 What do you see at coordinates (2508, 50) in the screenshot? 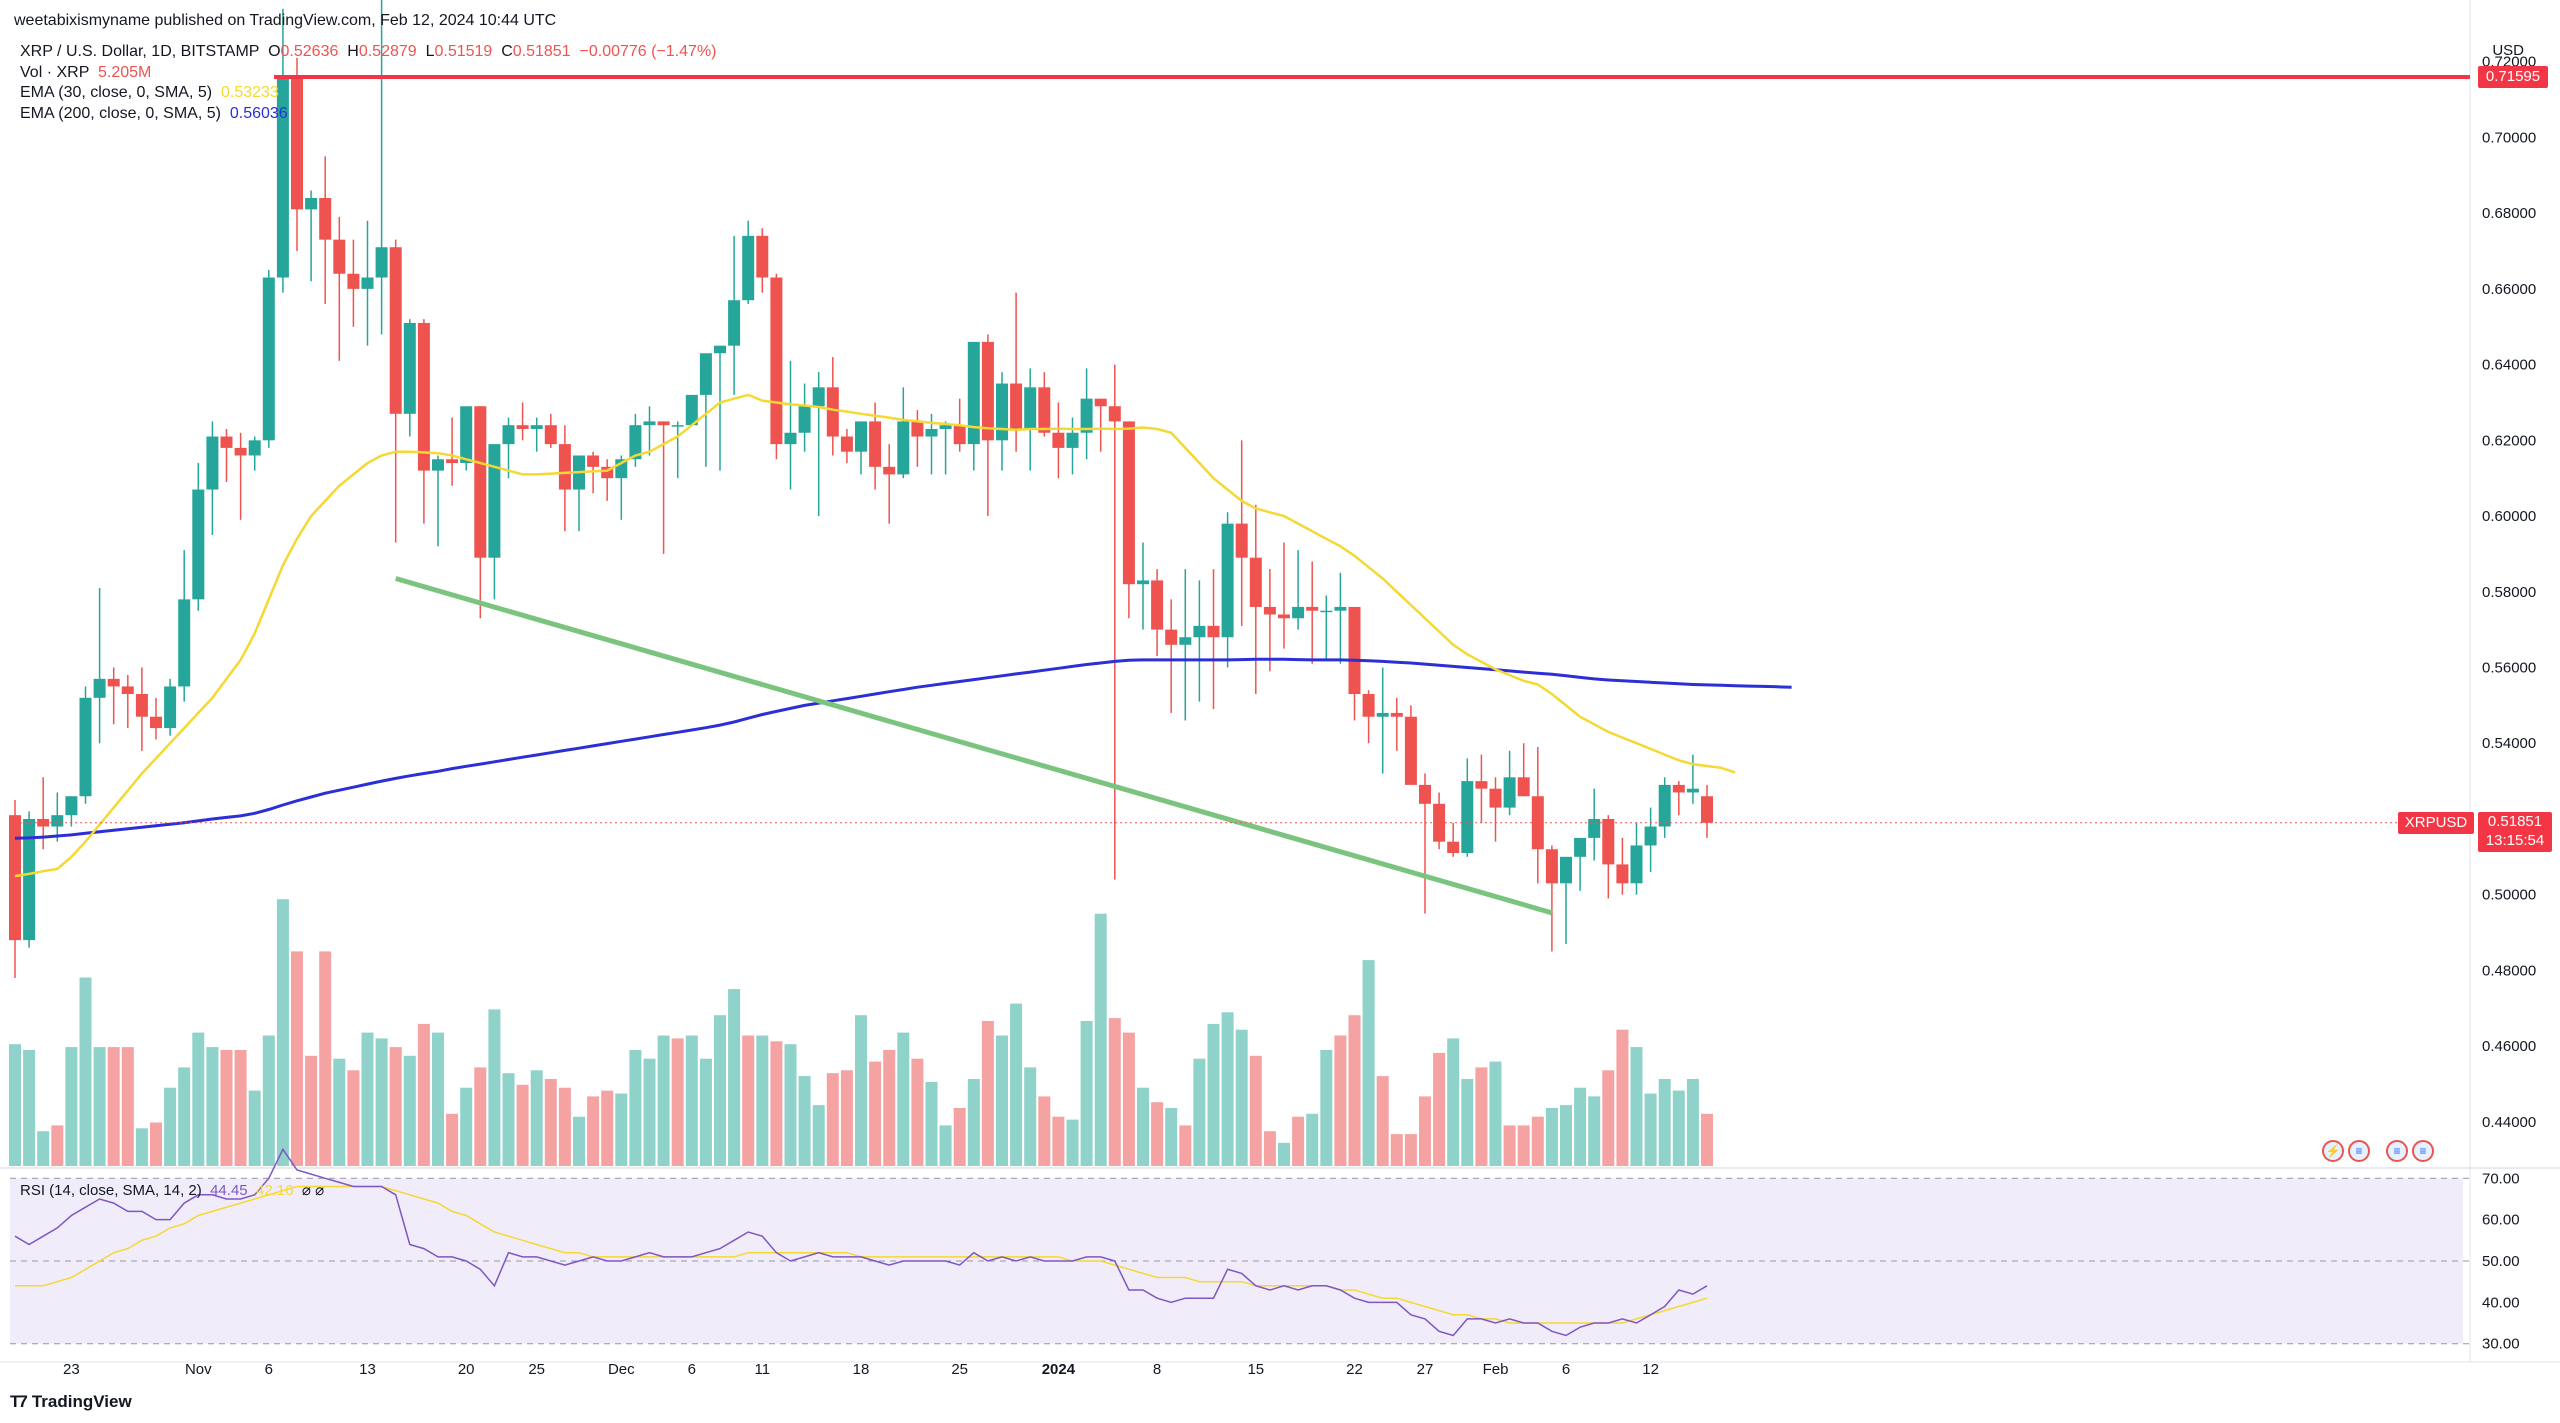
I see `currency-label: USD` at bounding box center [2508, 50].